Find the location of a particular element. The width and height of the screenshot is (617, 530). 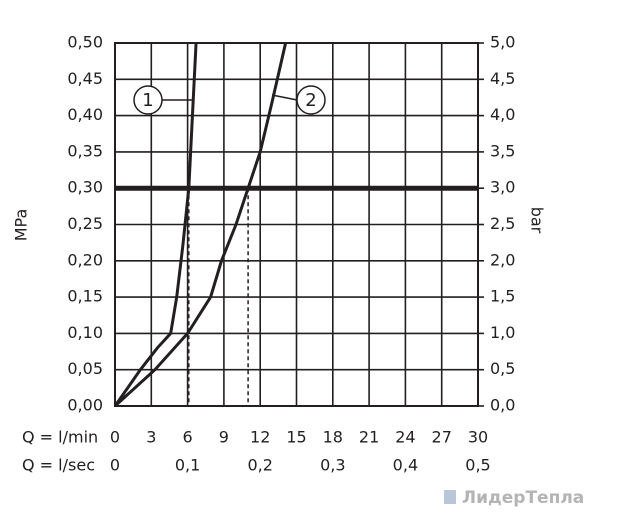

y2-tick-label: 1,0 is located at coordinates (502, 332).